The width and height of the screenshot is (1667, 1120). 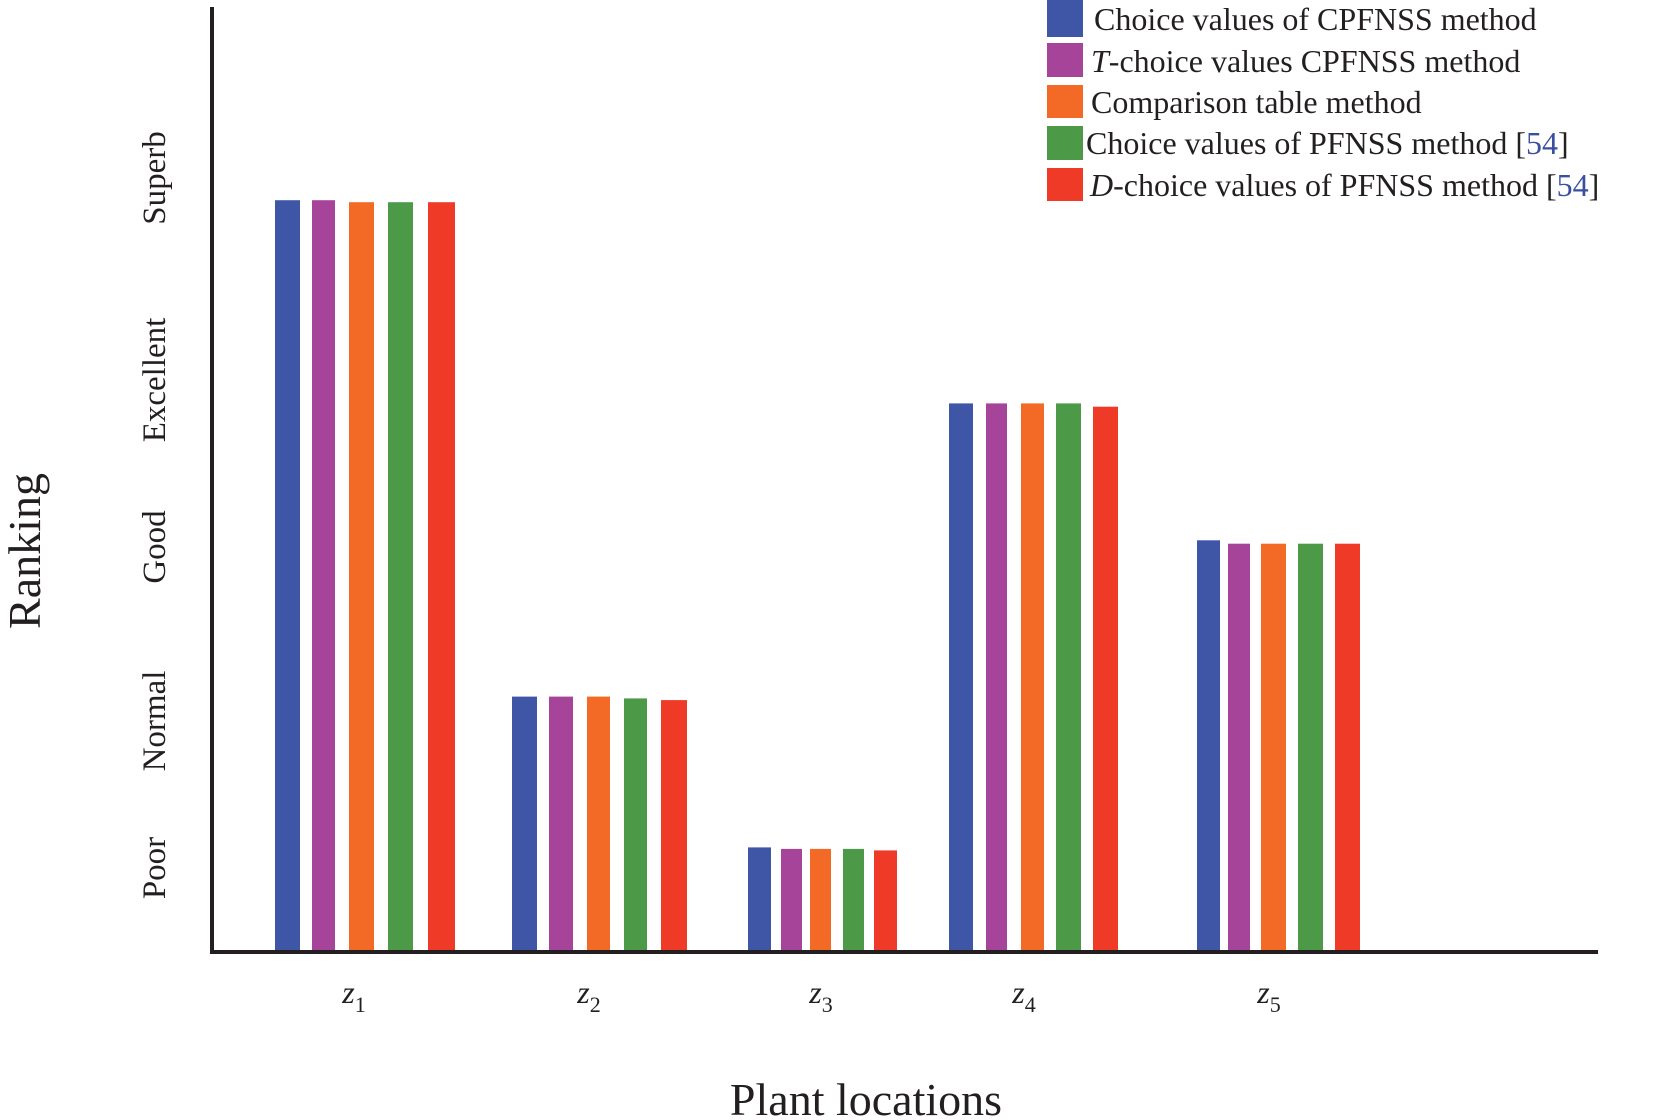 I want to click on x-tick-label-z3: z3, so click(x=820, y=995).